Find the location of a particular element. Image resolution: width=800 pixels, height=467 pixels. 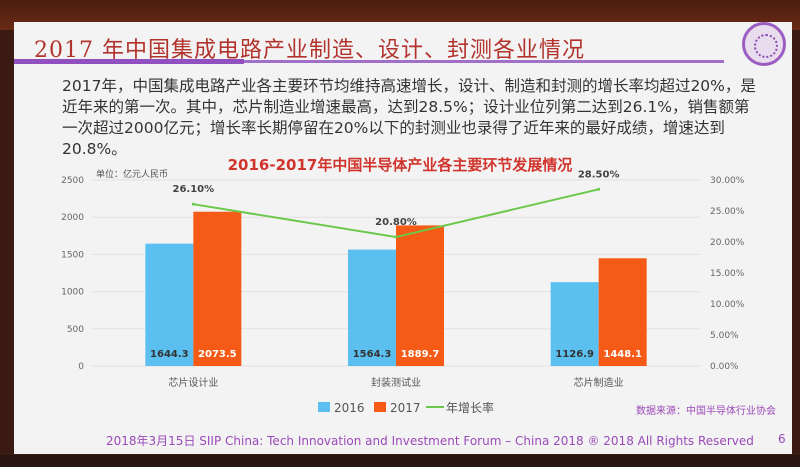

y-tick-label: 0 is located at coordinates (81, 367).